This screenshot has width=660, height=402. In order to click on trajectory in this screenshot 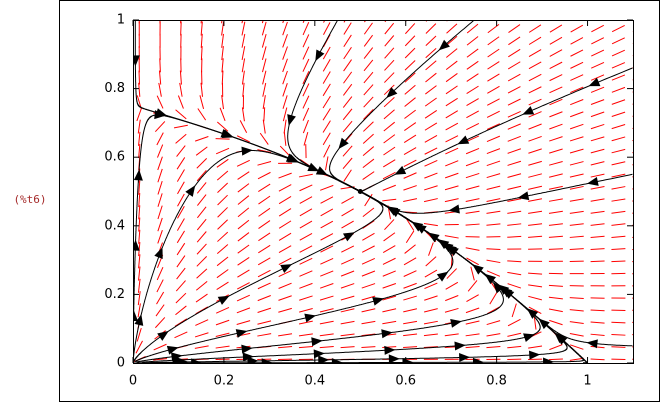, I will do `click(402, 106)`.